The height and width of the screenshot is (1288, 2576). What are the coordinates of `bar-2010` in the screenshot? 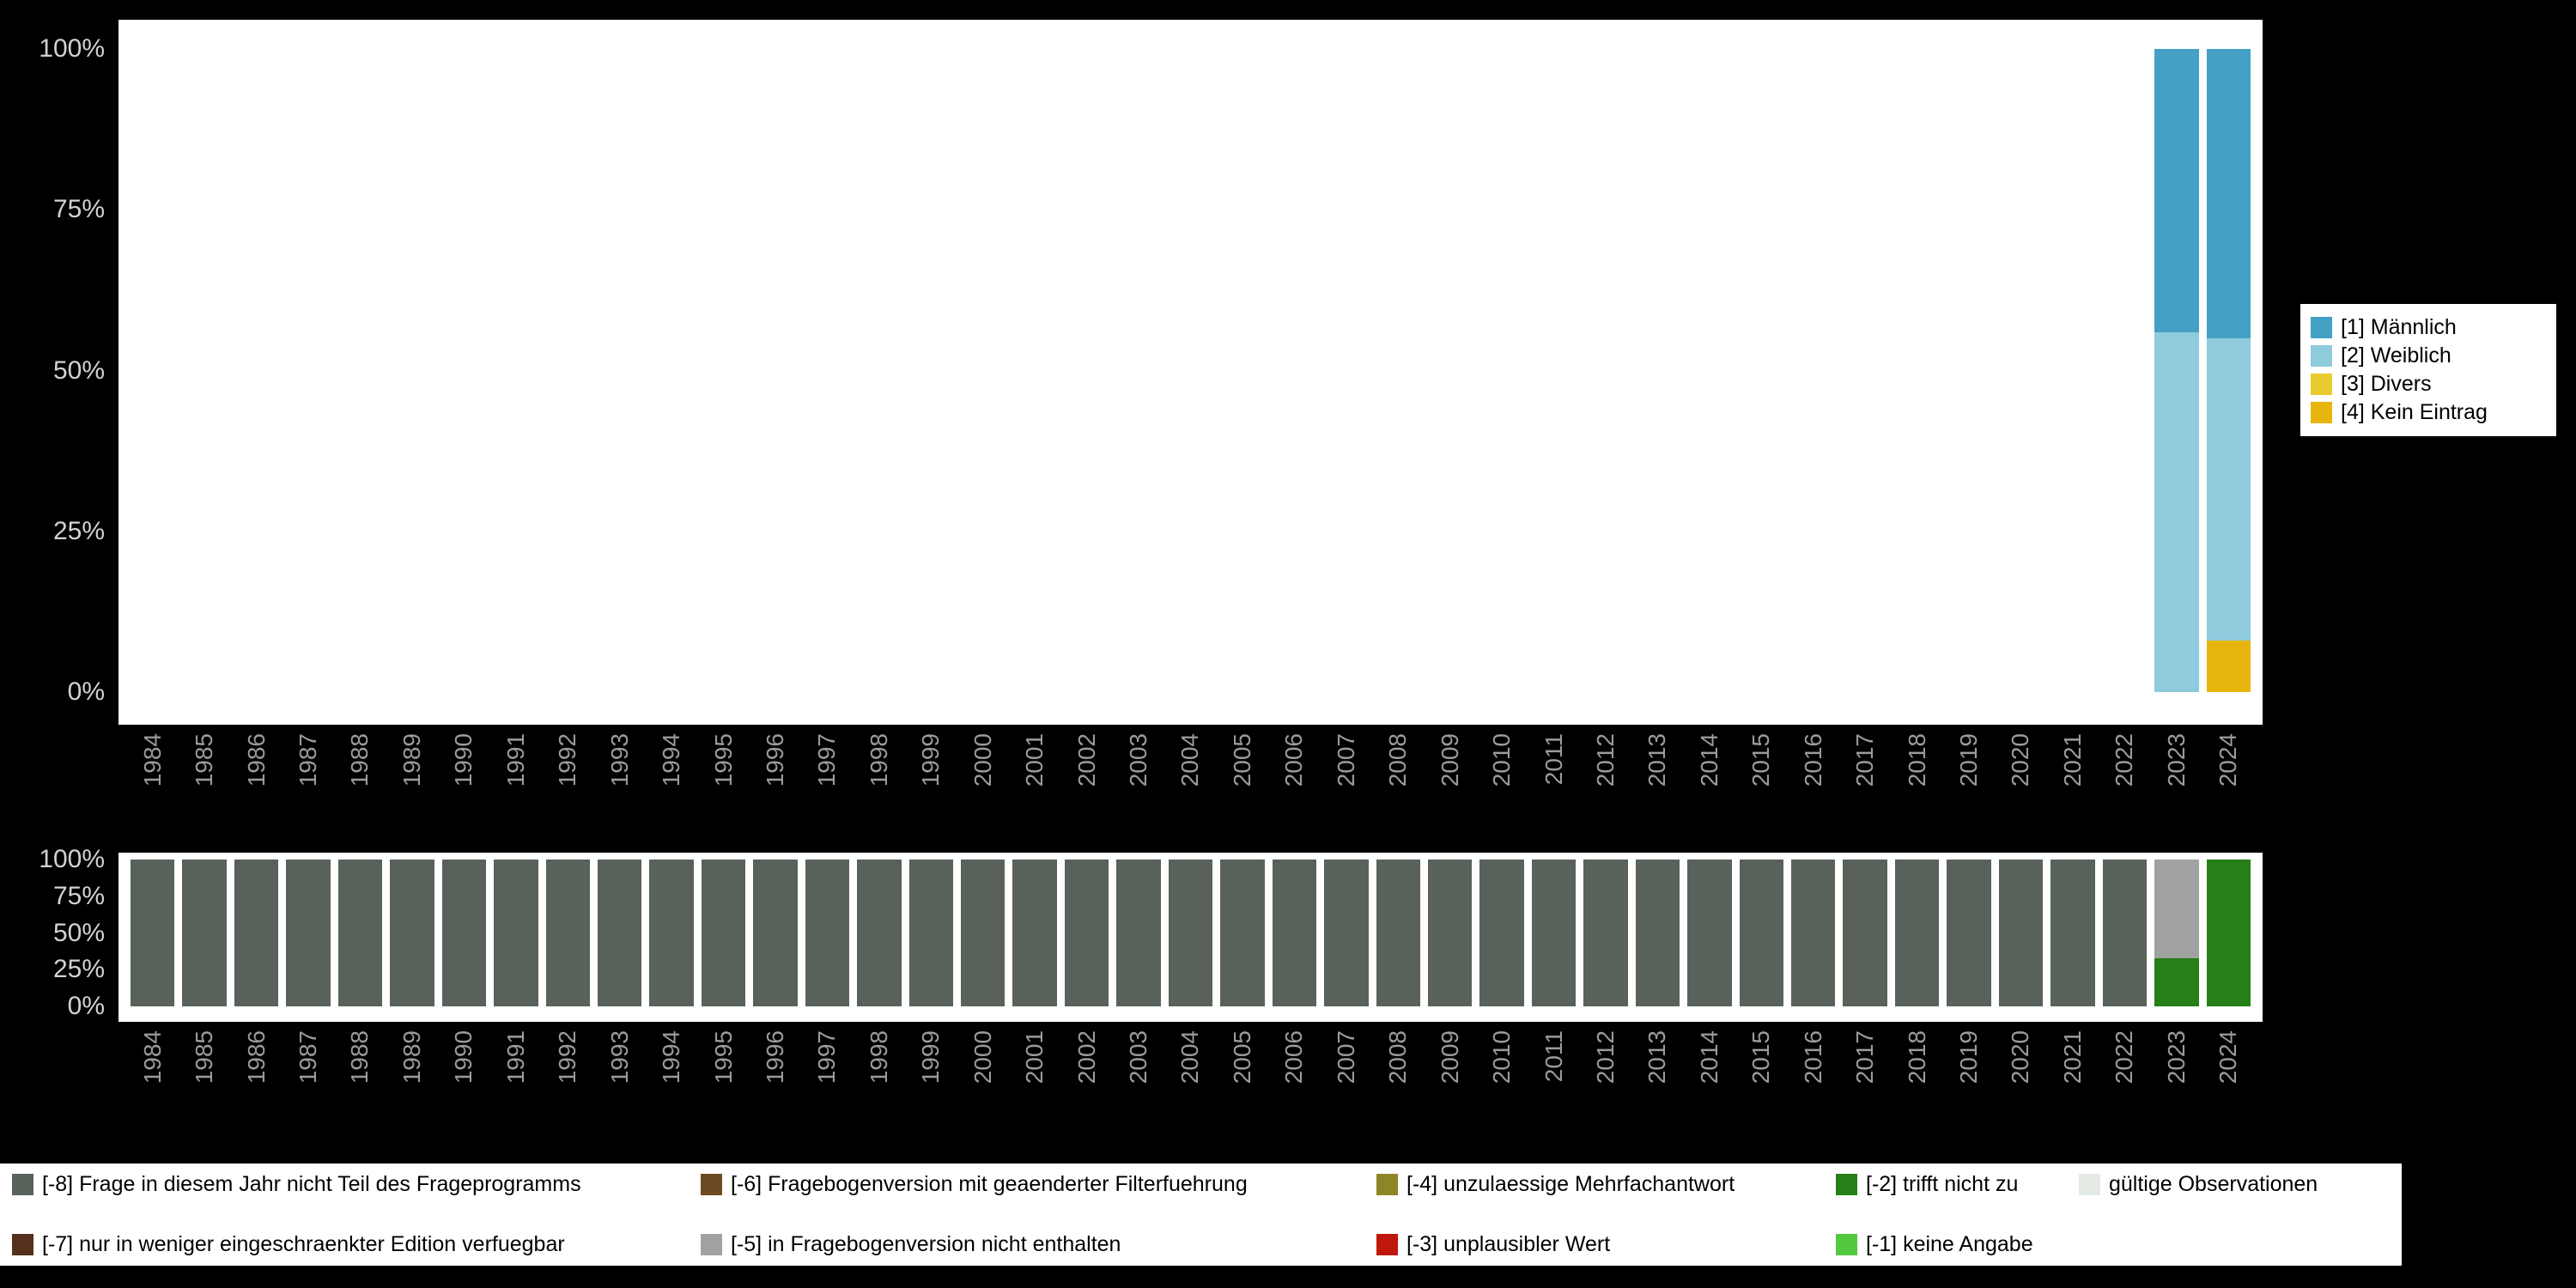 It's located at (1501, 370).